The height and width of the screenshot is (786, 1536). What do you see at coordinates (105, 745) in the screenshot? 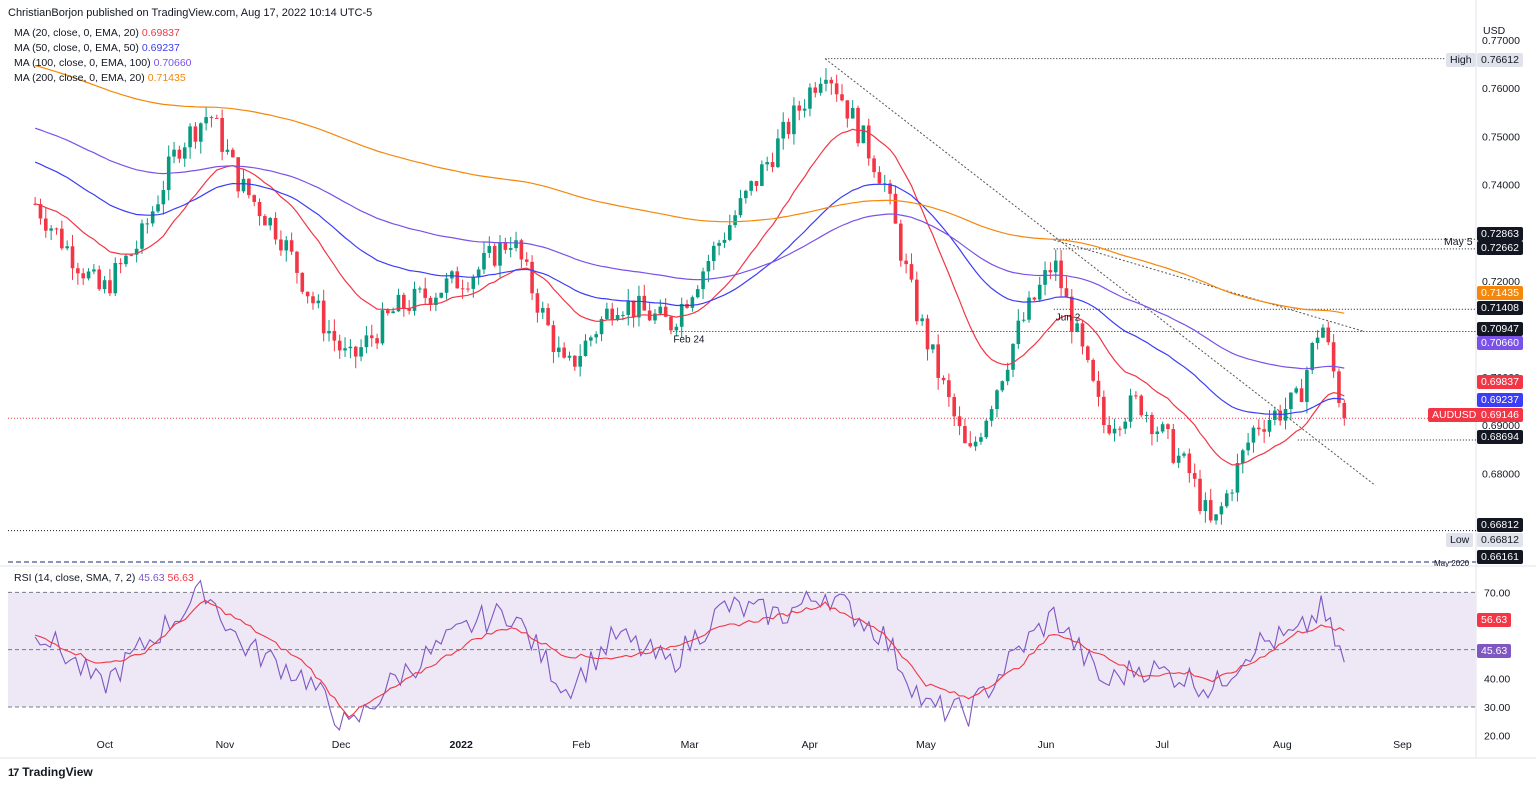
I see `time-tick-0: Oct` at bounding box center [105, 745].